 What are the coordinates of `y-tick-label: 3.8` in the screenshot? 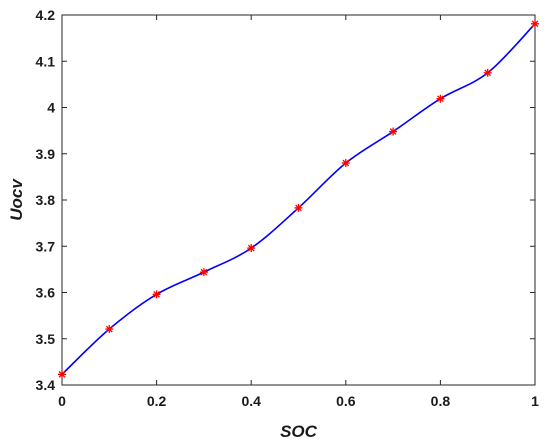 It's located at (46, 200).